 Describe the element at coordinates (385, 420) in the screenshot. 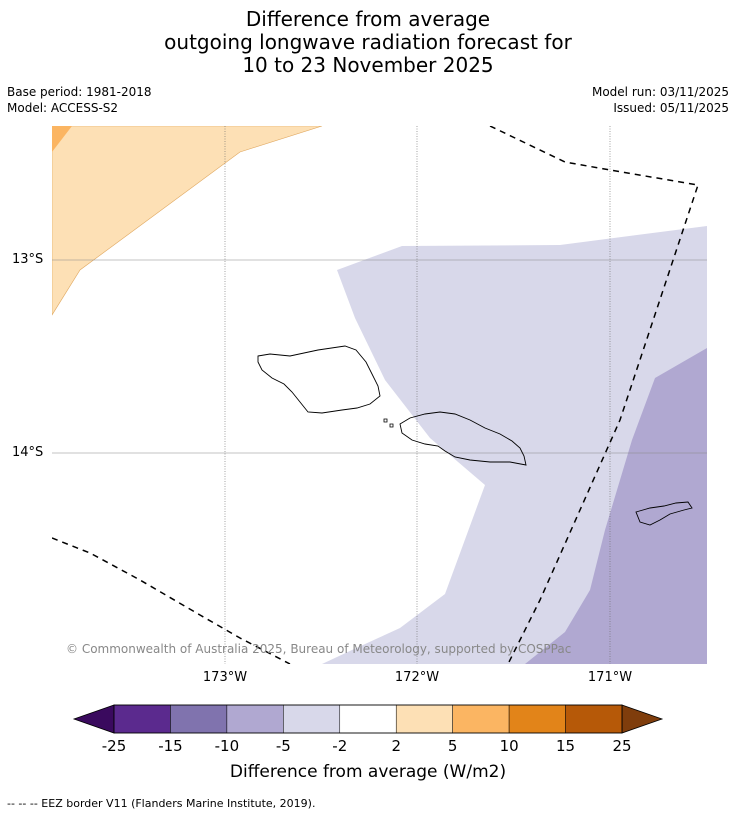

I see `manono-islet` at that location.